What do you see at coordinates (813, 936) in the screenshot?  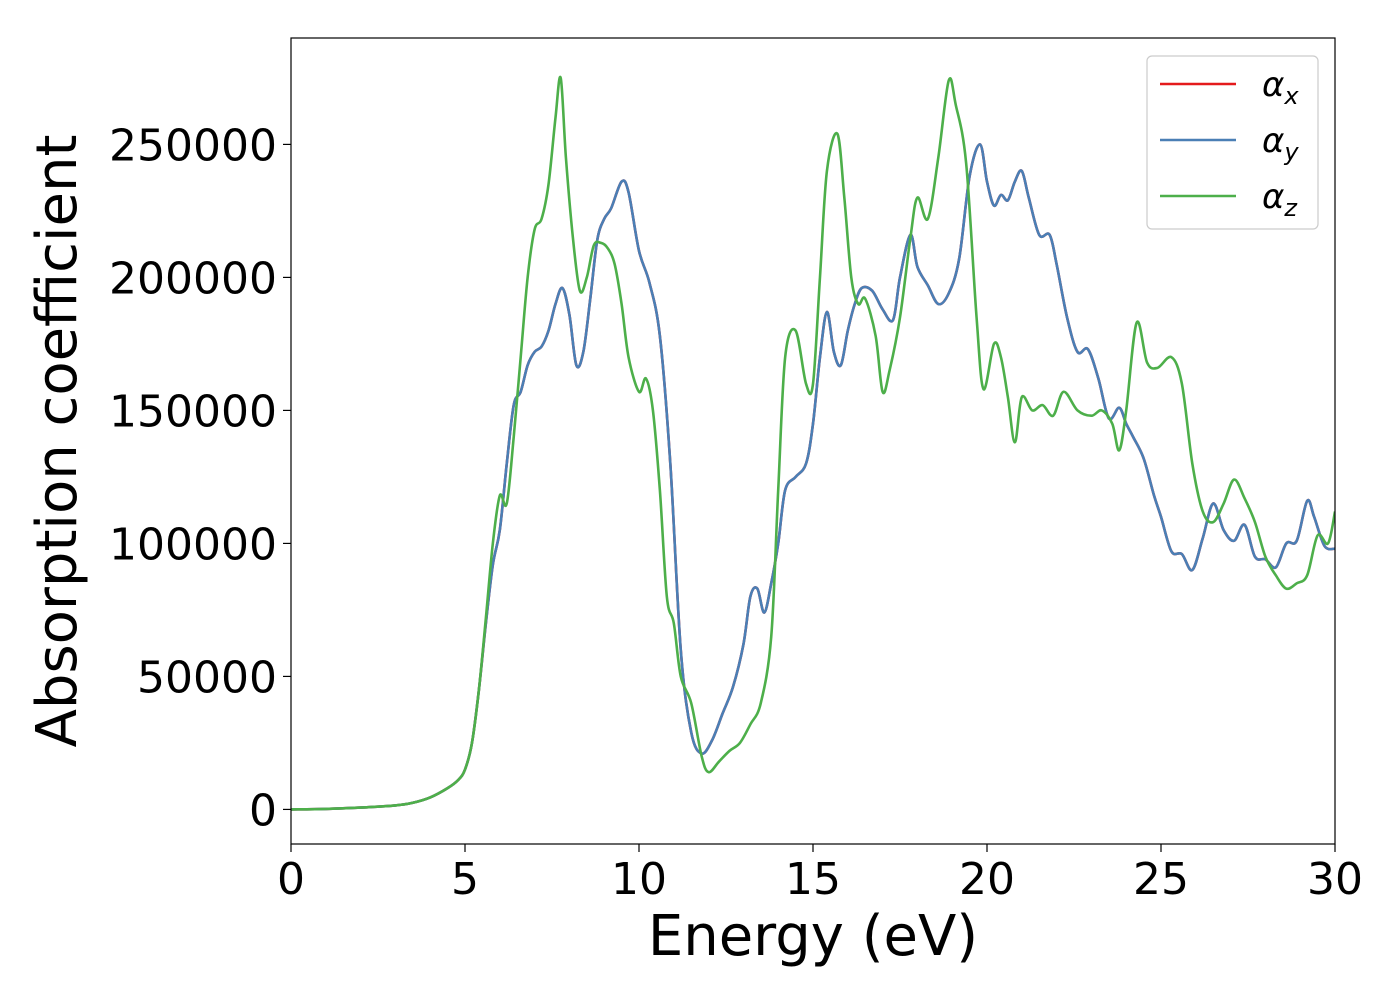 I see `x-axis-title: Energy (eV)` at bounding box center [813, 936].